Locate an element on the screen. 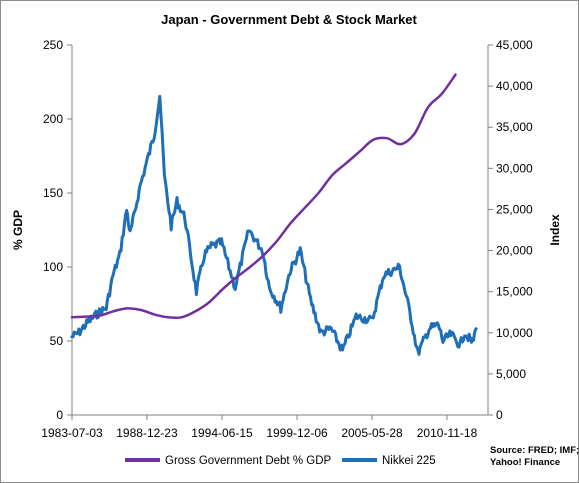 Image resolution: width=579 pixels, height=483 pixels. x-tick-label: 1983-07-03 is located at coordinates (72, 433).